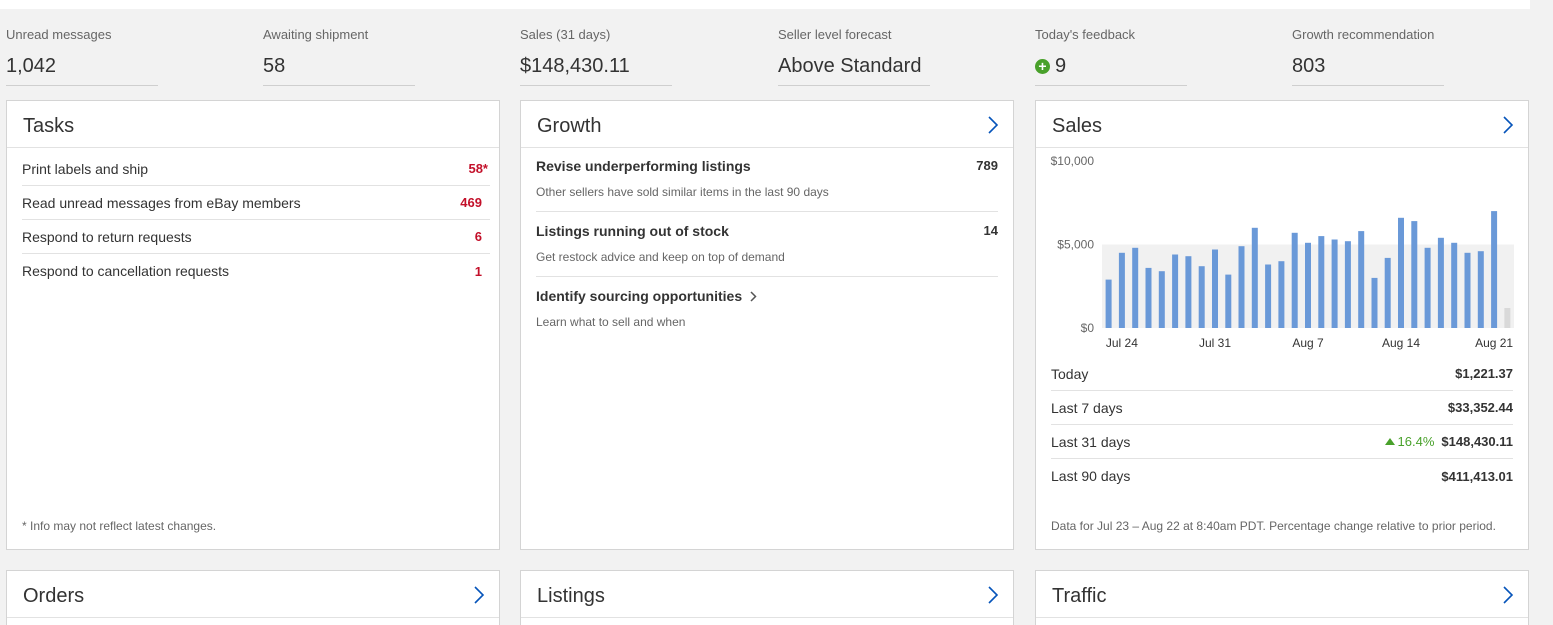  I want to click on growth-item-count: 14, so click(990, 230).